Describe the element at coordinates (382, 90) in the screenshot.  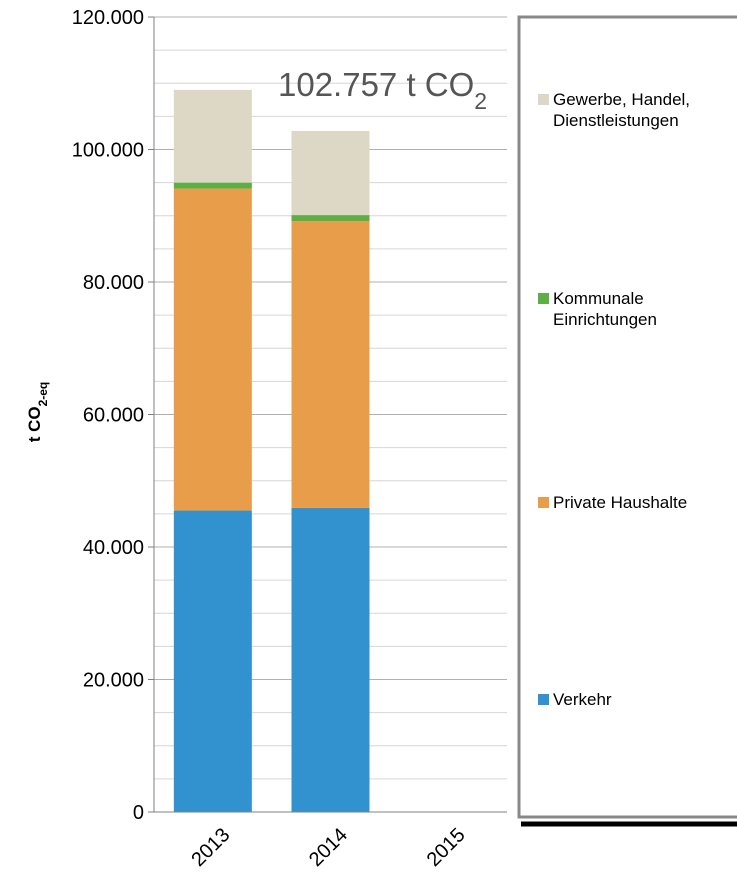
I see `total-annotation: 102.757 t CO2` at that location.